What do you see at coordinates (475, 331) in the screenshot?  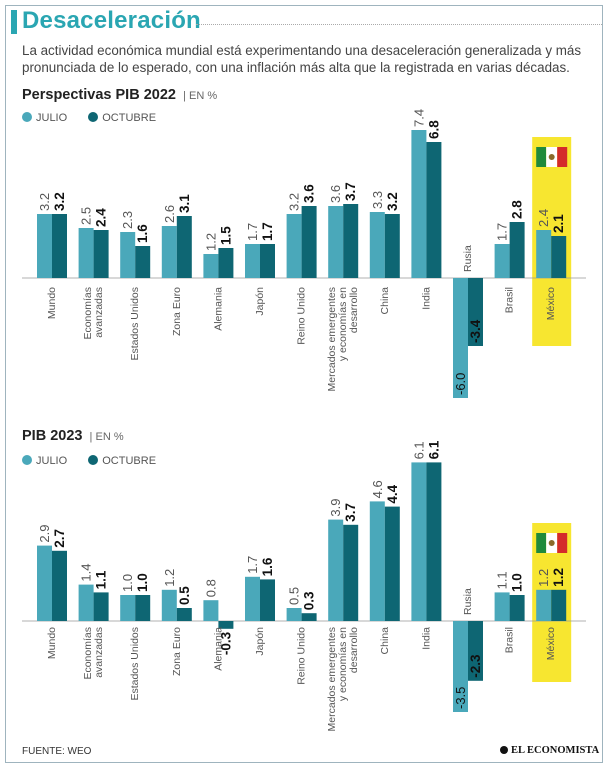 I see `value-label-octubre: -3.4` at bounding box center [475, 331].